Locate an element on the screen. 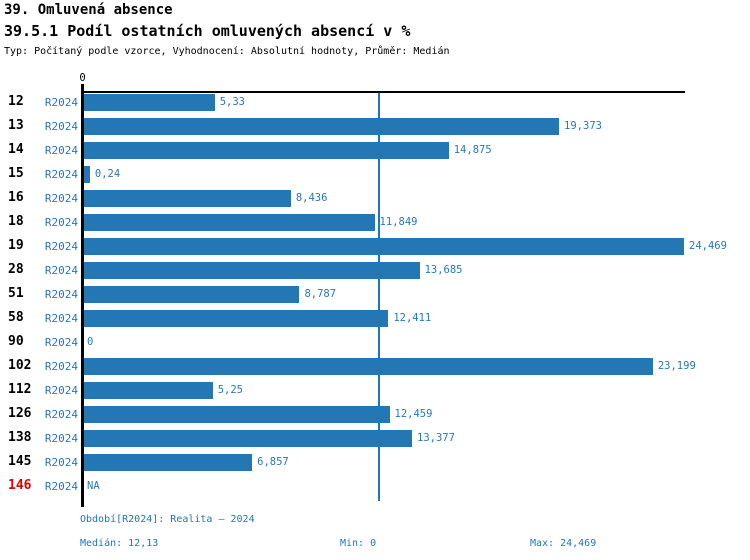 The width and height of the screenshot is (750, 560). x-axis-line is located at coordinates (383, 92).